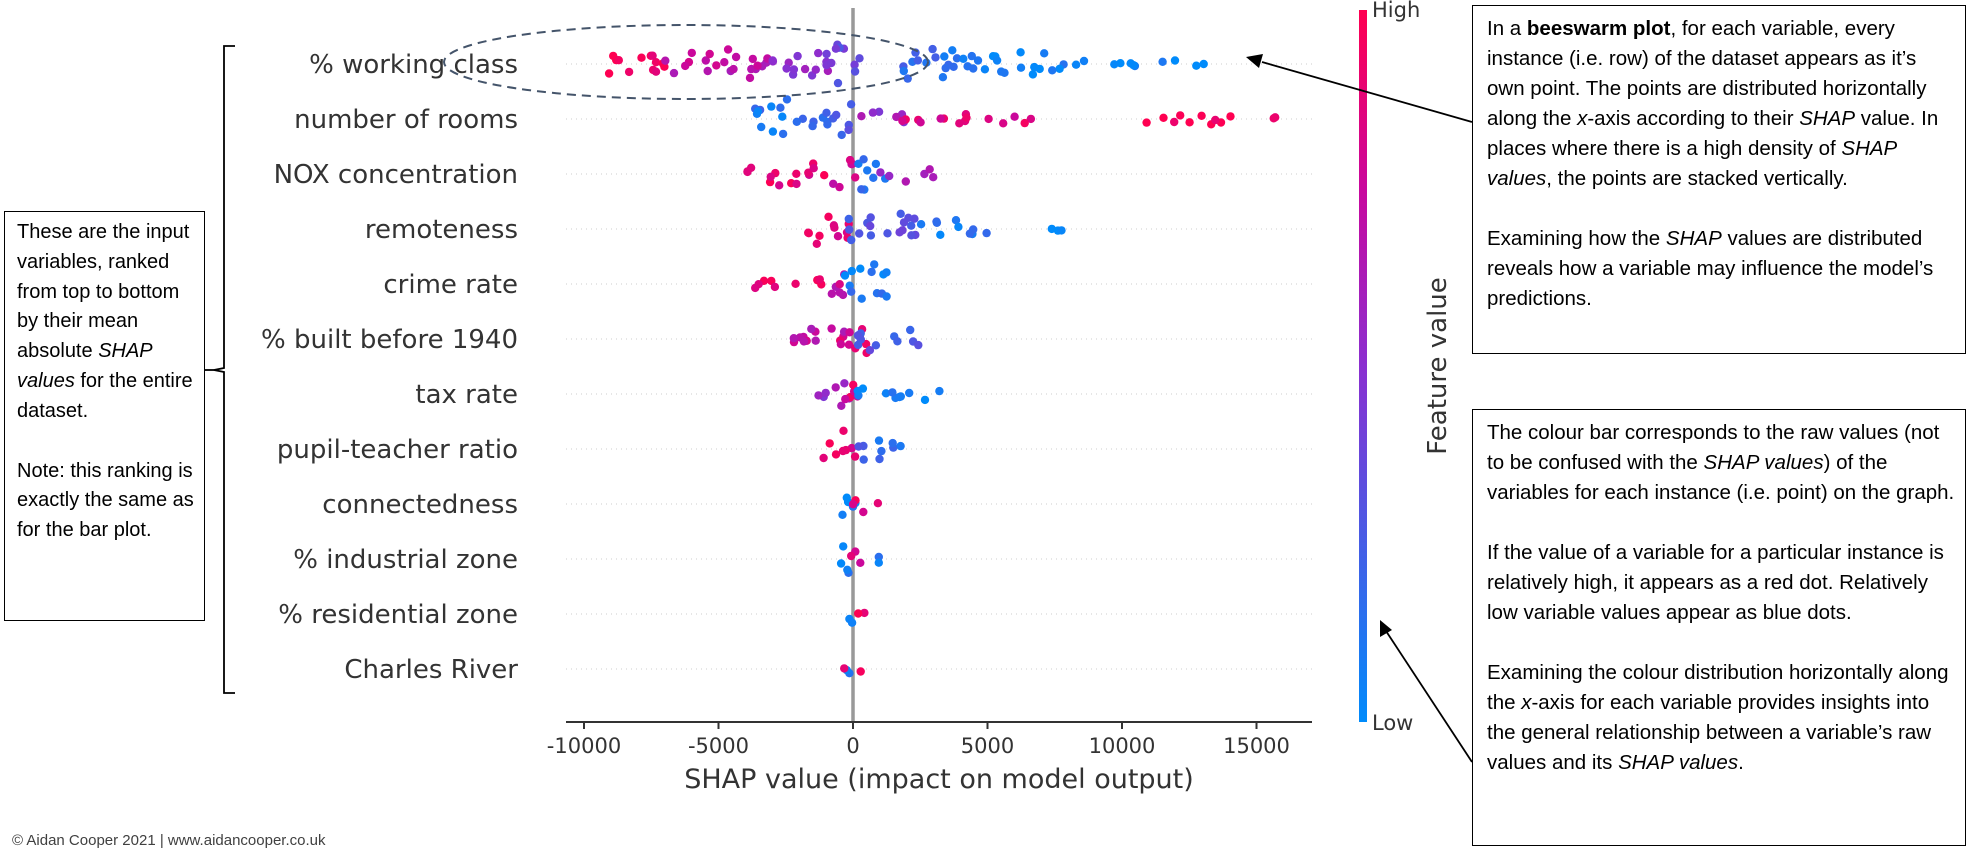 This screenshot has width=1969, height=851. What do you see at coordinates (1827, 118) in the screenshot?
I see `bee-shap-em-1: SHAP` at bounding box center [1827, 118].